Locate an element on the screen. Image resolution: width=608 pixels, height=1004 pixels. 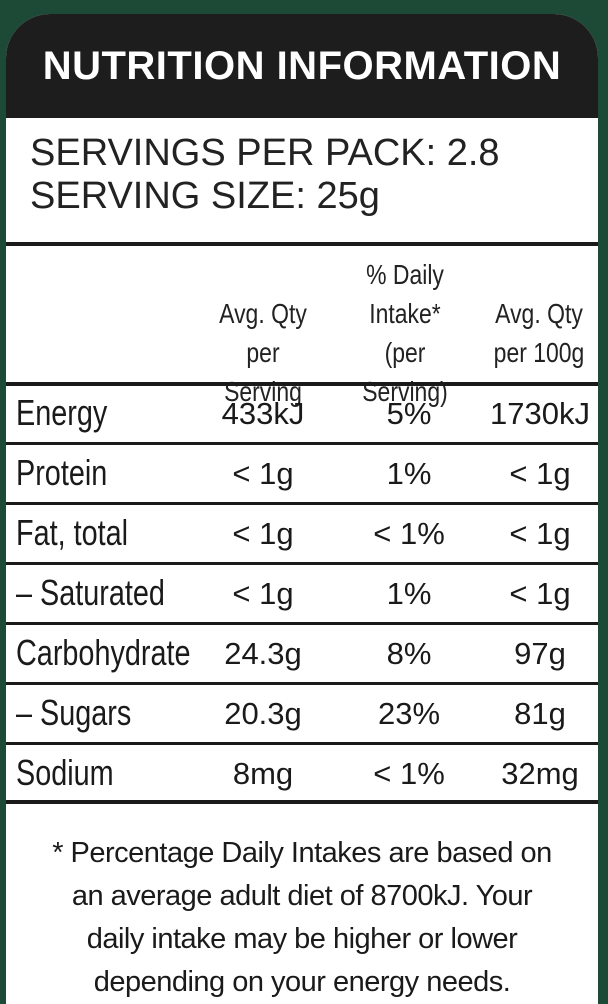
per-serving-value: 433kJ is located at coordinates (263, 413).